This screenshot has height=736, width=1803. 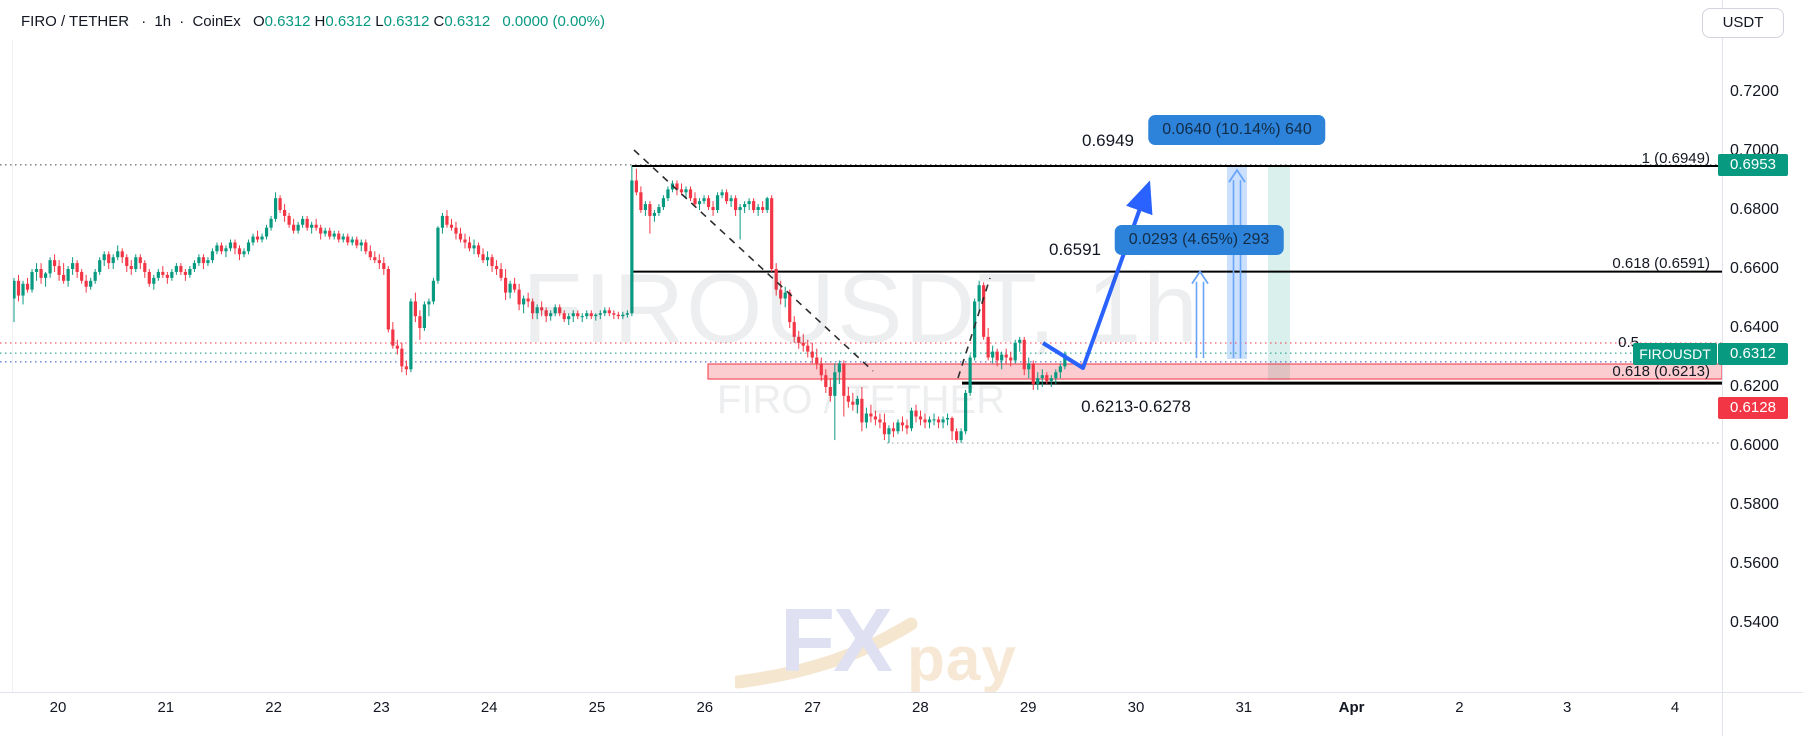 What do you see at coordinates (1754, 386) in the screenshot?
I see `price-axis-label: 0.6200` at bounding box center [1754, 386].